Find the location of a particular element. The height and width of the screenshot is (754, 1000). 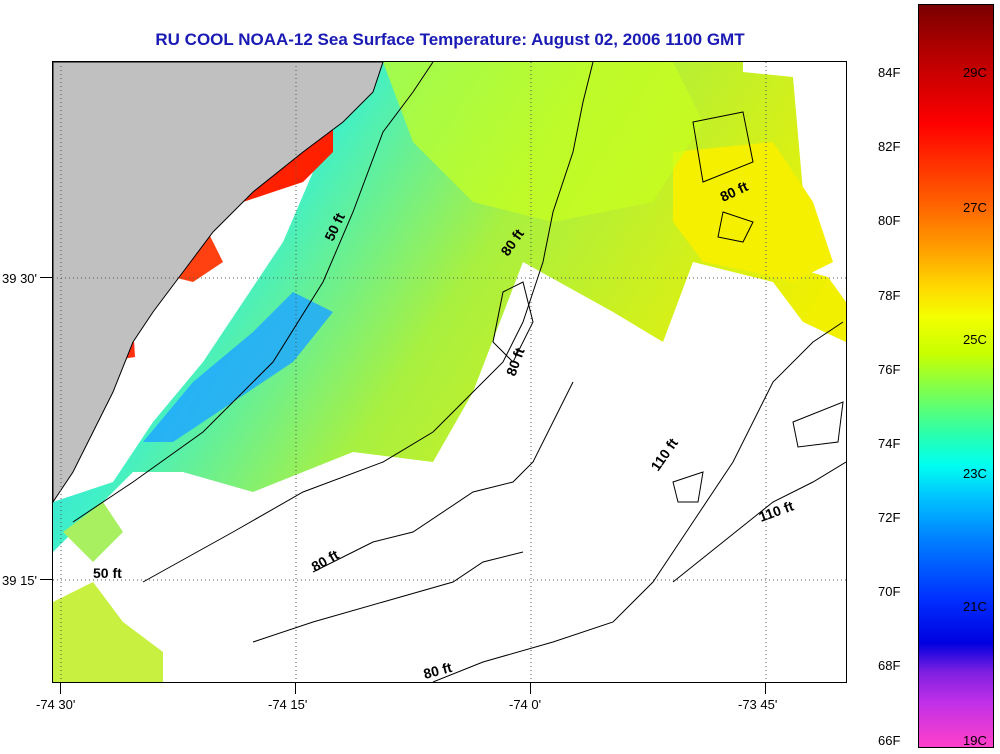

colorbar-label-19c: 19C is located at coordinates (975, 740).